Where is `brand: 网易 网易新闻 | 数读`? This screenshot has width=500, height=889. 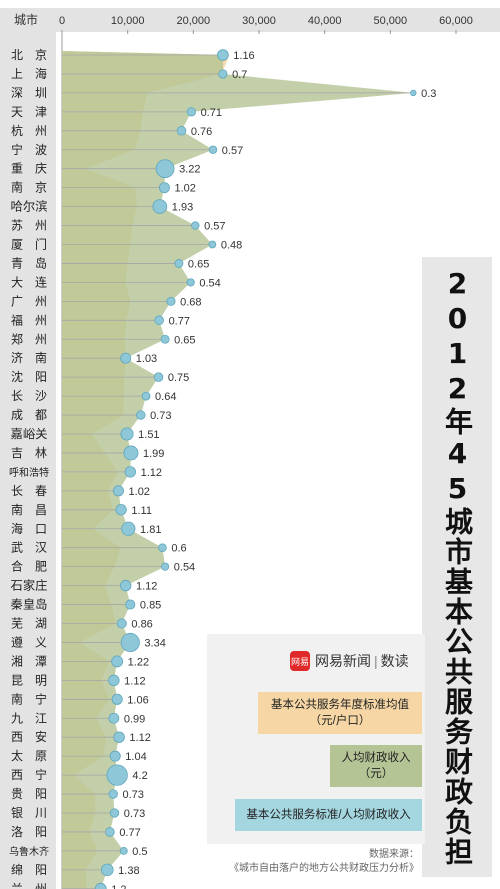 brand: 网易 网易新闻 | 数读 is located at coordinates (349, 661).